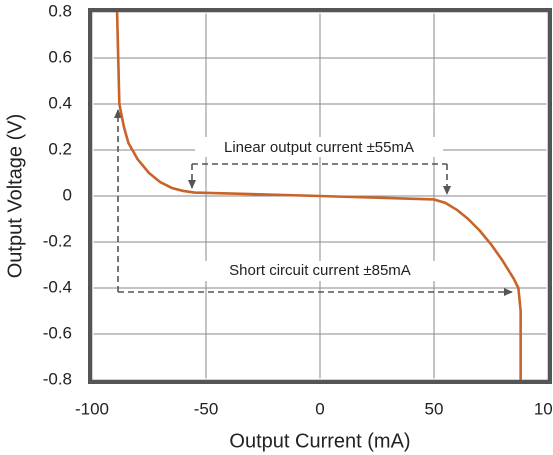 Image resolution: width=553 pixels, height=455 pixels. Describe the element at coordinates (206, 408) in the screenshot. I see `x-tick-label: -50` at that location.